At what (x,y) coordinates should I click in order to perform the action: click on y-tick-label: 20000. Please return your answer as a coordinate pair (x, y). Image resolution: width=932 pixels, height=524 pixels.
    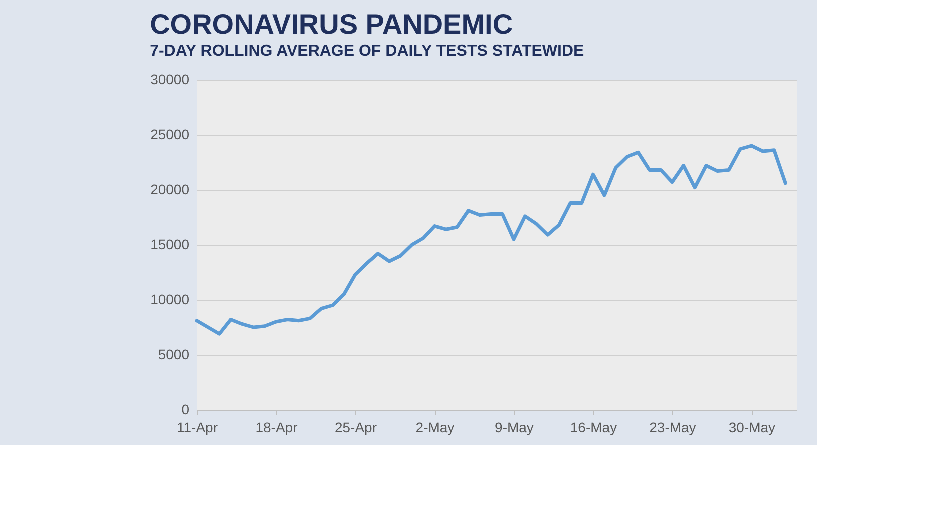
    Looking at the image, I should click on (170, 190).